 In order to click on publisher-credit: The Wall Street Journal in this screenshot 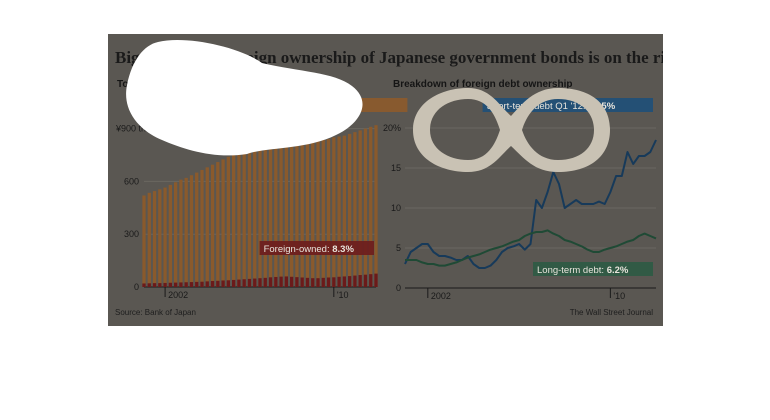, I will do `click(611, 312)`.